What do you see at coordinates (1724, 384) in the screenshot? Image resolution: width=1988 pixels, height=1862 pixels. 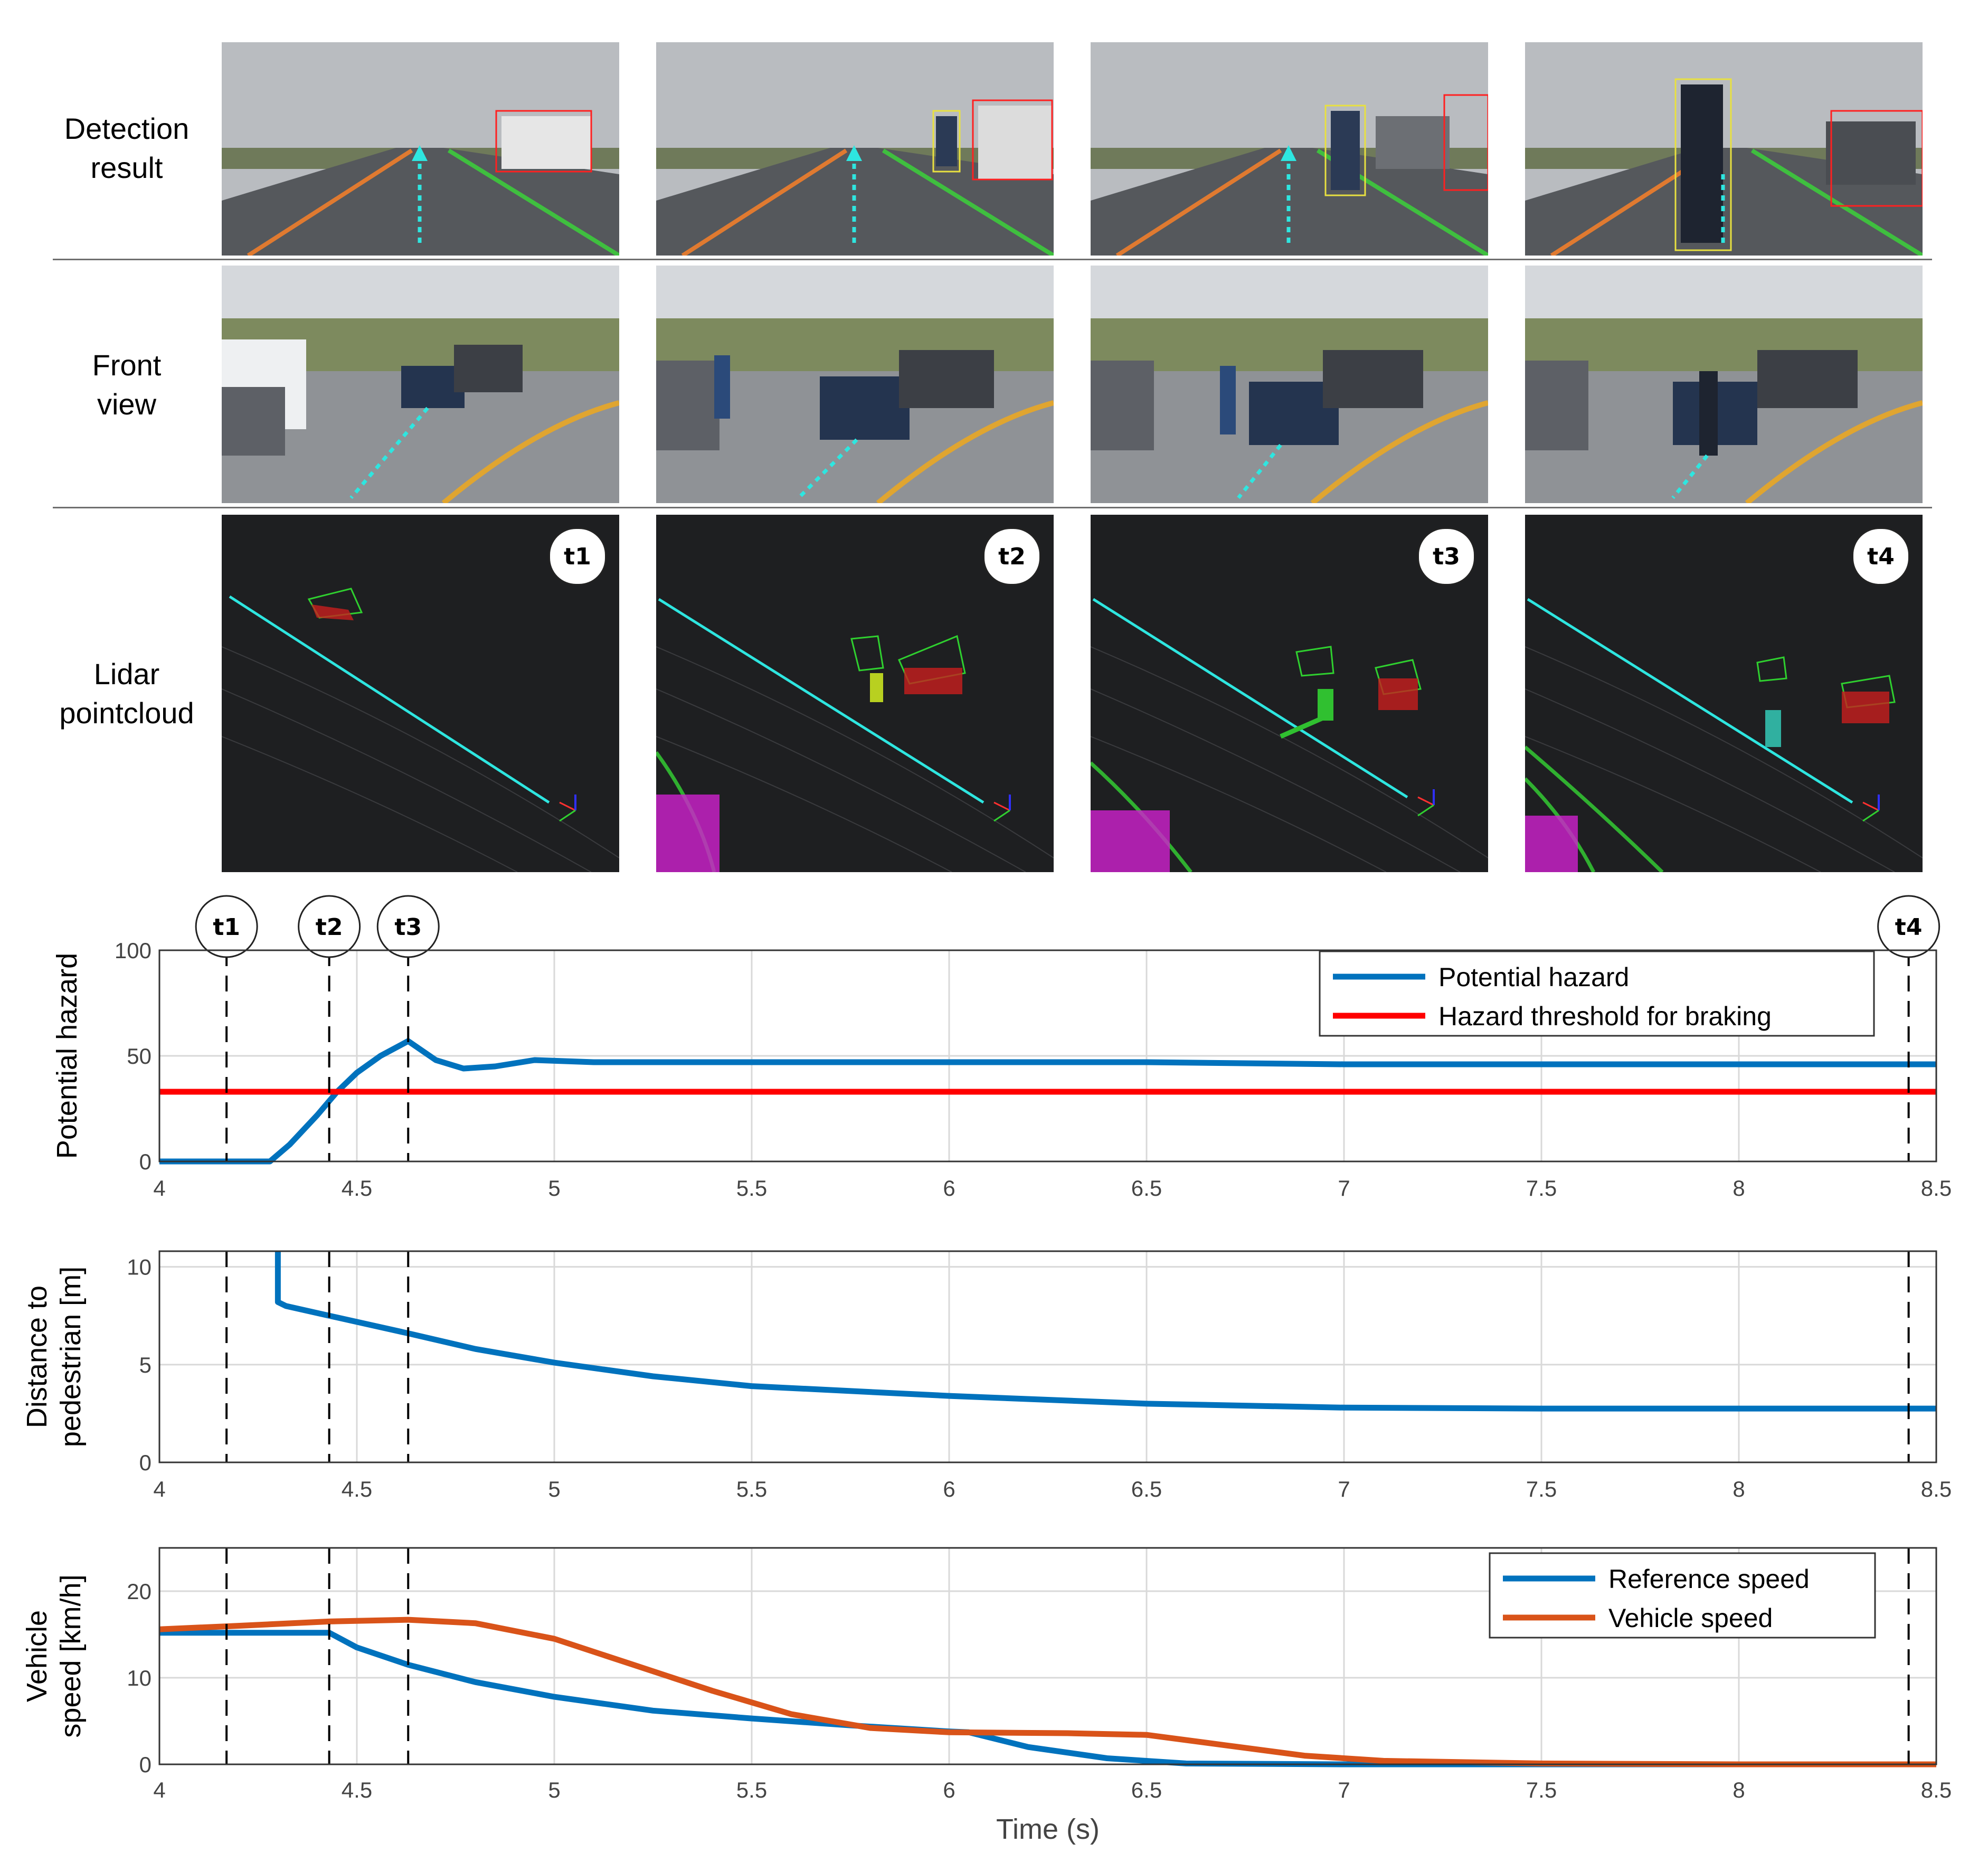 I see `front-view-image-t4` at bounding box center [1724, 384].